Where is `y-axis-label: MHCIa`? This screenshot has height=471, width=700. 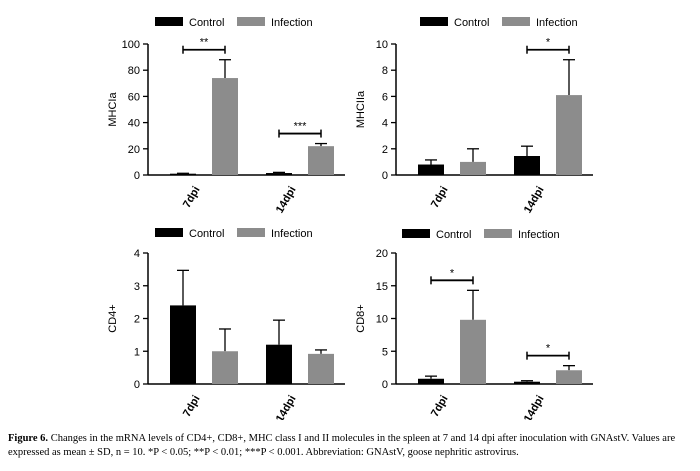
y-axis-label: MHCIa is located at coordinates (113, 109).